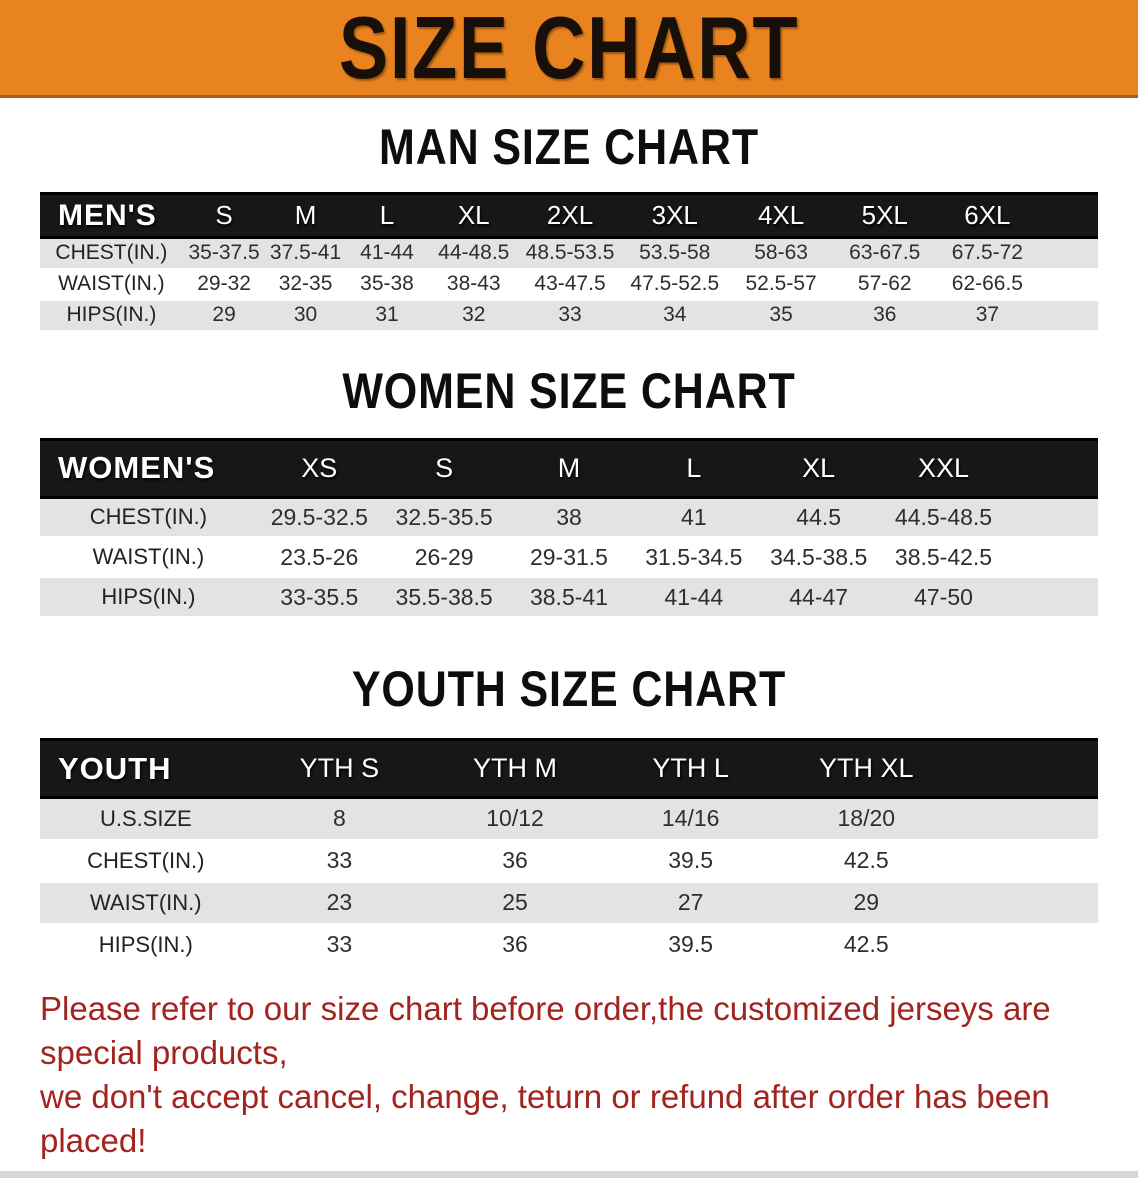 This screenshot has width=1138, height=1178. I want to click on size-value-cell: 38.5-42.5, so click(943, 557).